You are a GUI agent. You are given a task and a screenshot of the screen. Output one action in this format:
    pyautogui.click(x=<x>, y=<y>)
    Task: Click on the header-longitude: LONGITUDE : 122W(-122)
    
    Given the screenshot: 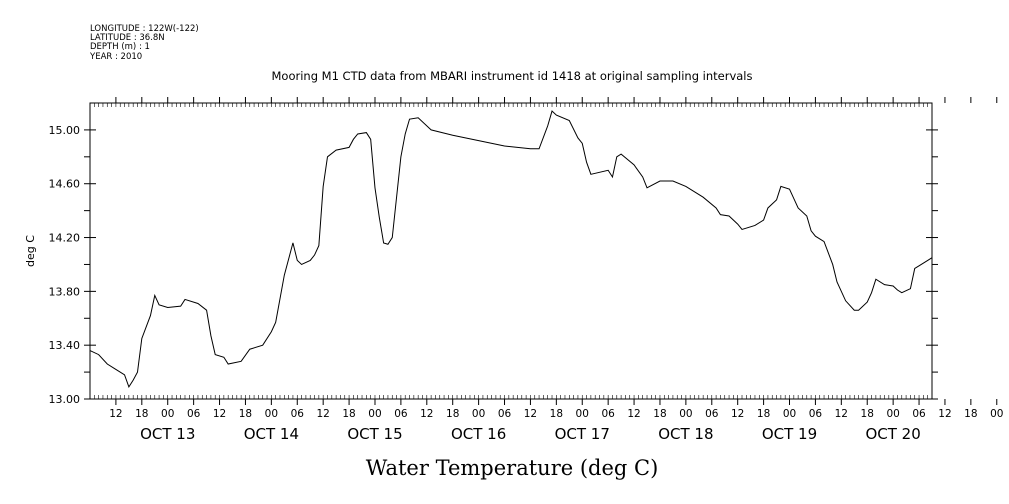 What is the action you would take?
    pyautogui.click(x=144, y=29)
    